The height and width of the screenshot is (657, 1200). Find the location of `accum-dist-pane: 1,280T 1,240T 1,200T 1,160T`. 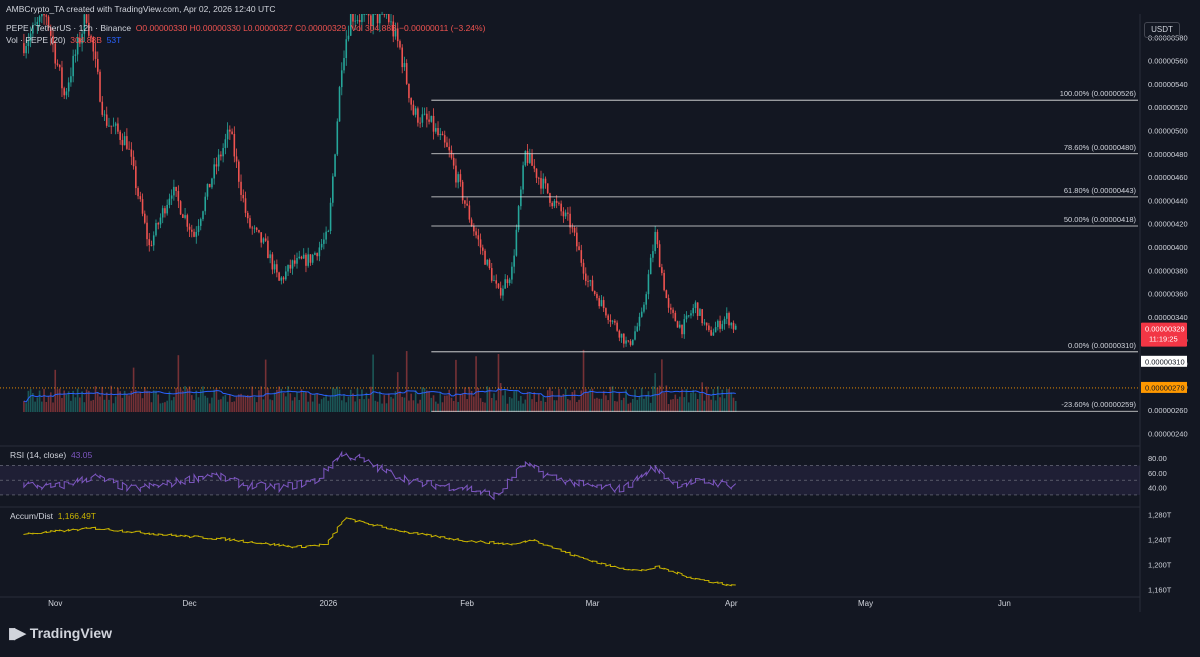

accum-dist-pane: 1,280T 1,240T 1,200T 1,160T is located at coordinates (597, 552).